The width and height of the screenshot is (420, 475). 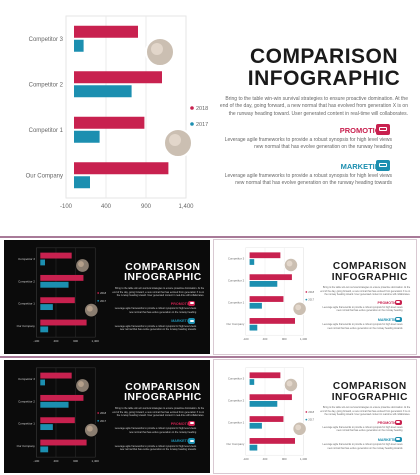 I want to click on category-label: Competitor 2, so click(x=26, y=281).